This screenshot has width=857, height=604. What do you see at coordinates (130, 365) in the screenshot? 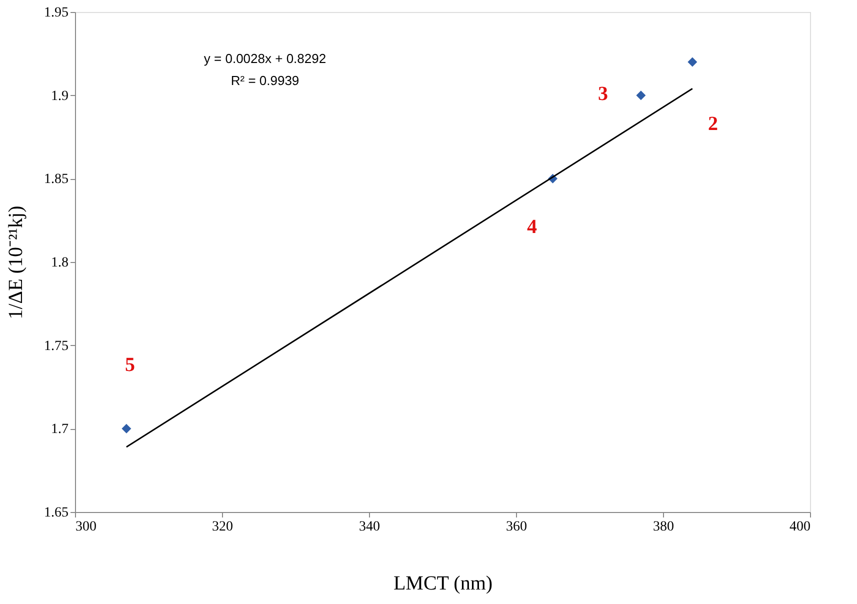
I see `annotation: 5` at bounding box center [130, 365].